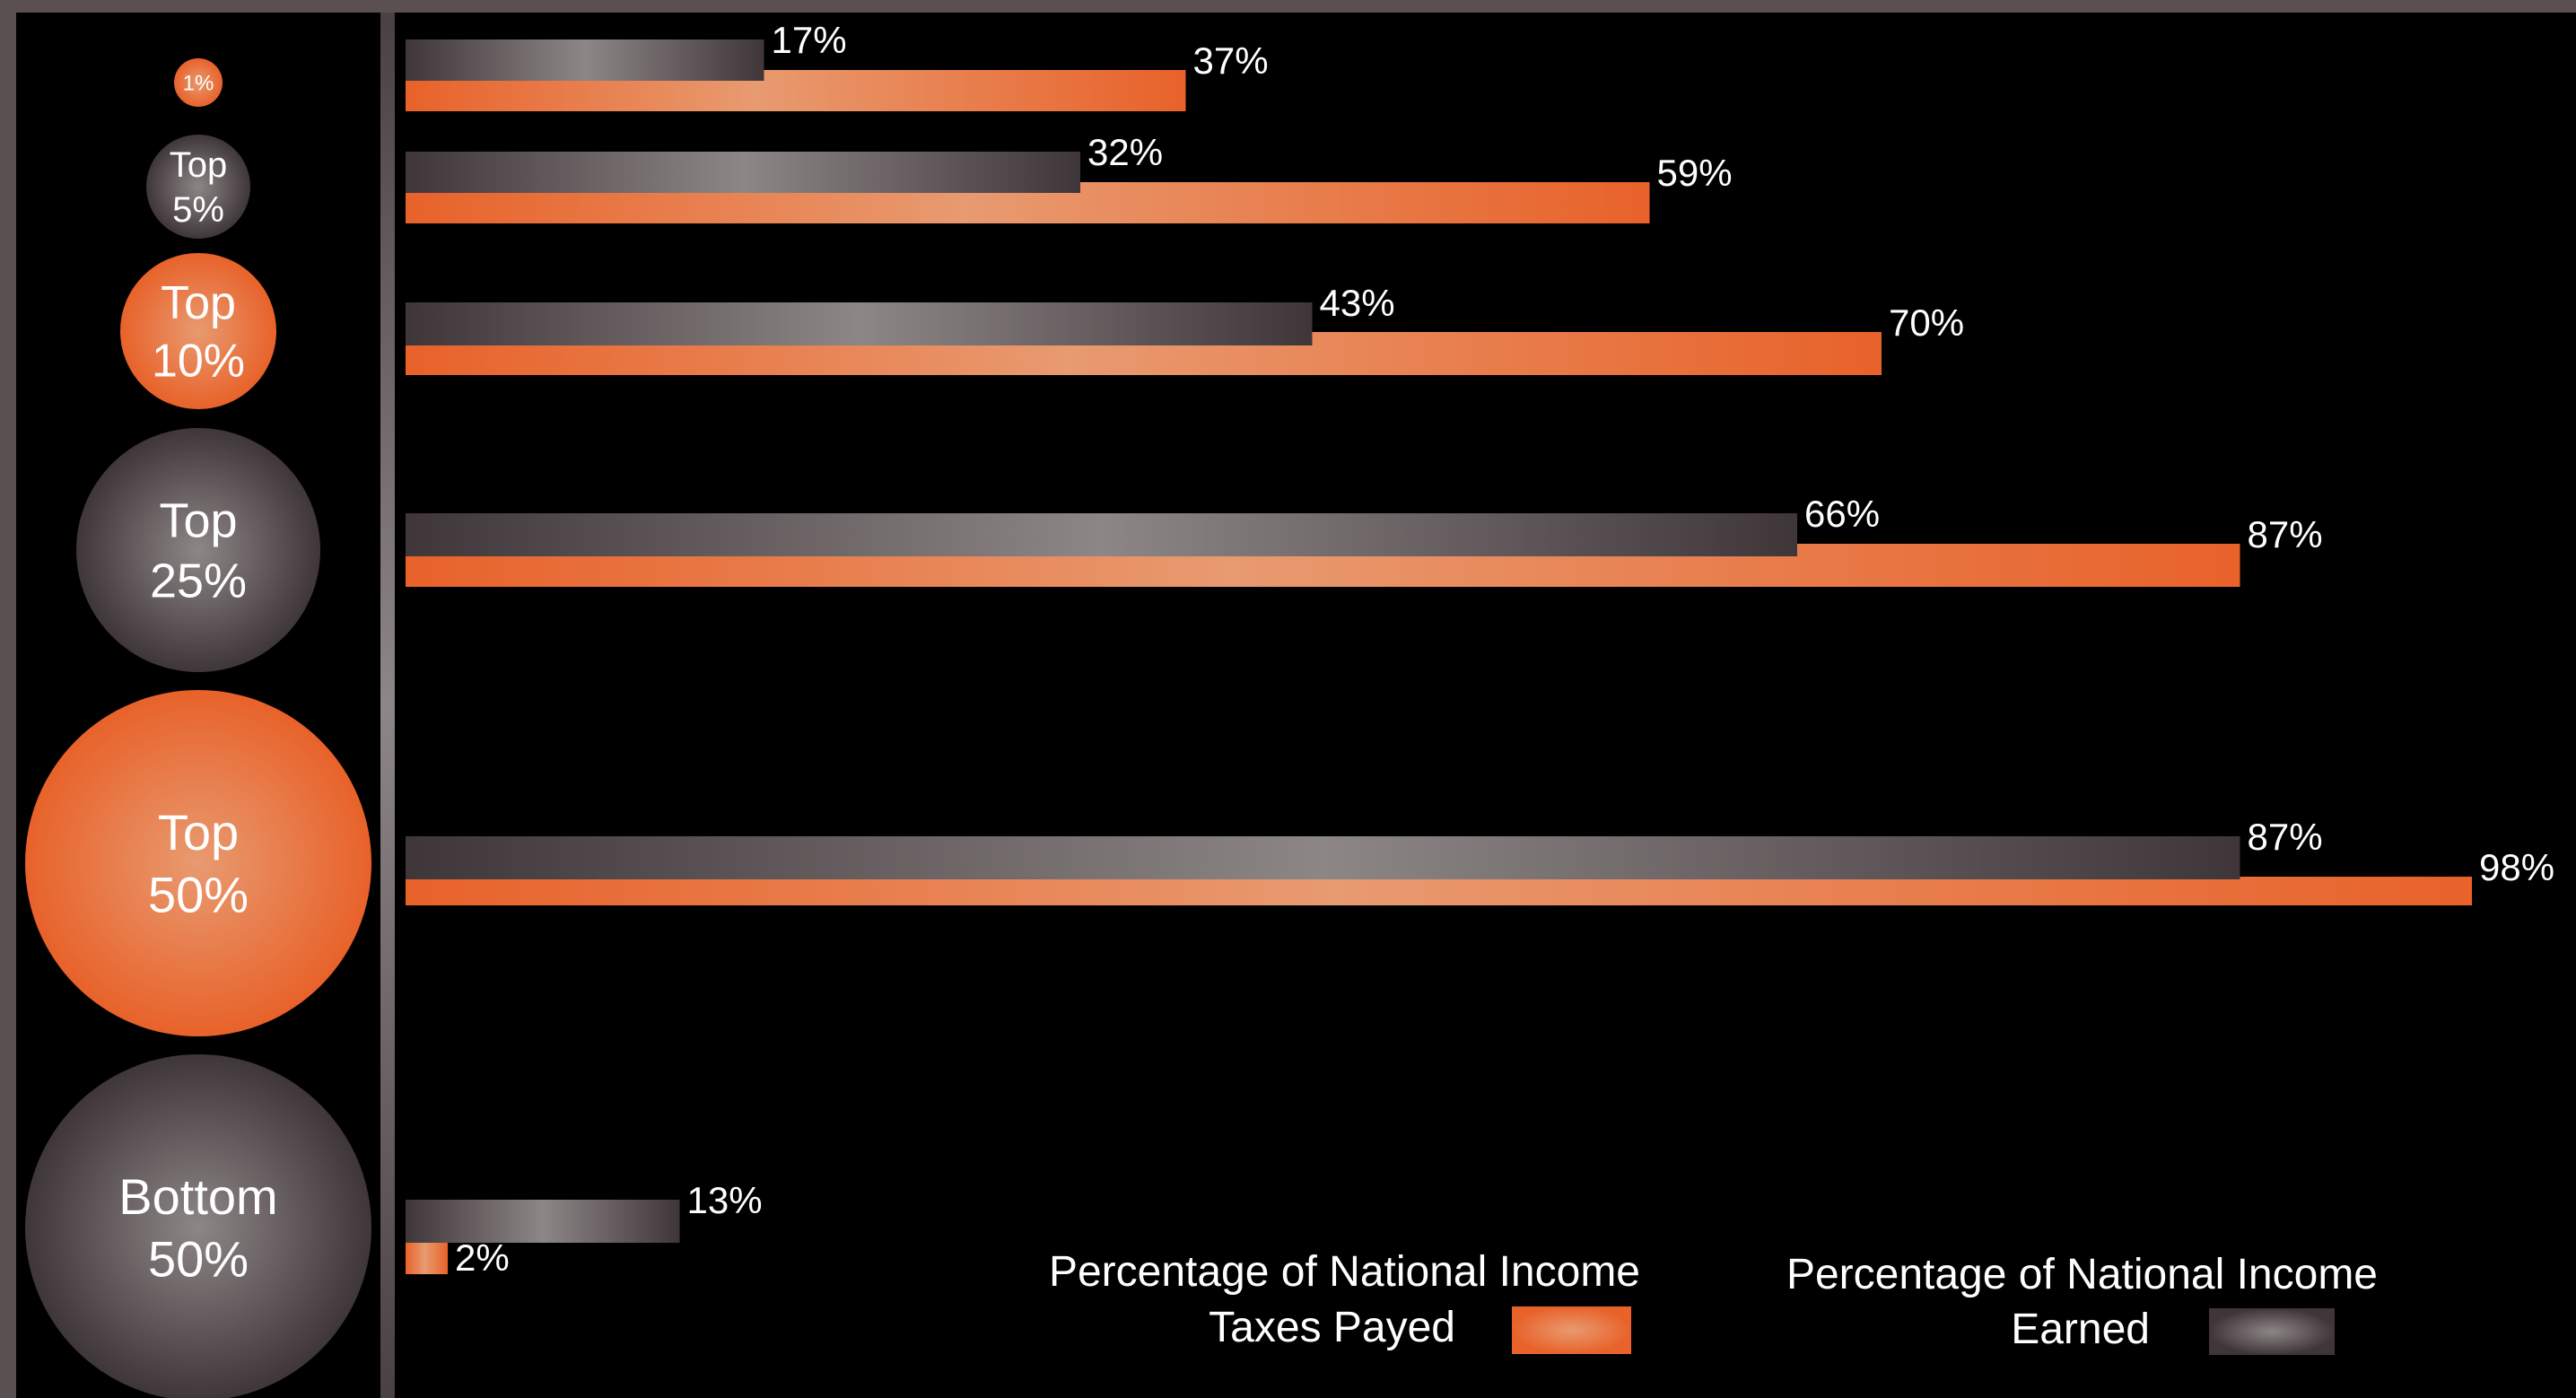 The width and height of the screenshot is (2576, 1398). Describe the element at coordinates (1332, 1327) in the screenshot. I see `legend-taxes-line2: Taxes Payed` at that location.